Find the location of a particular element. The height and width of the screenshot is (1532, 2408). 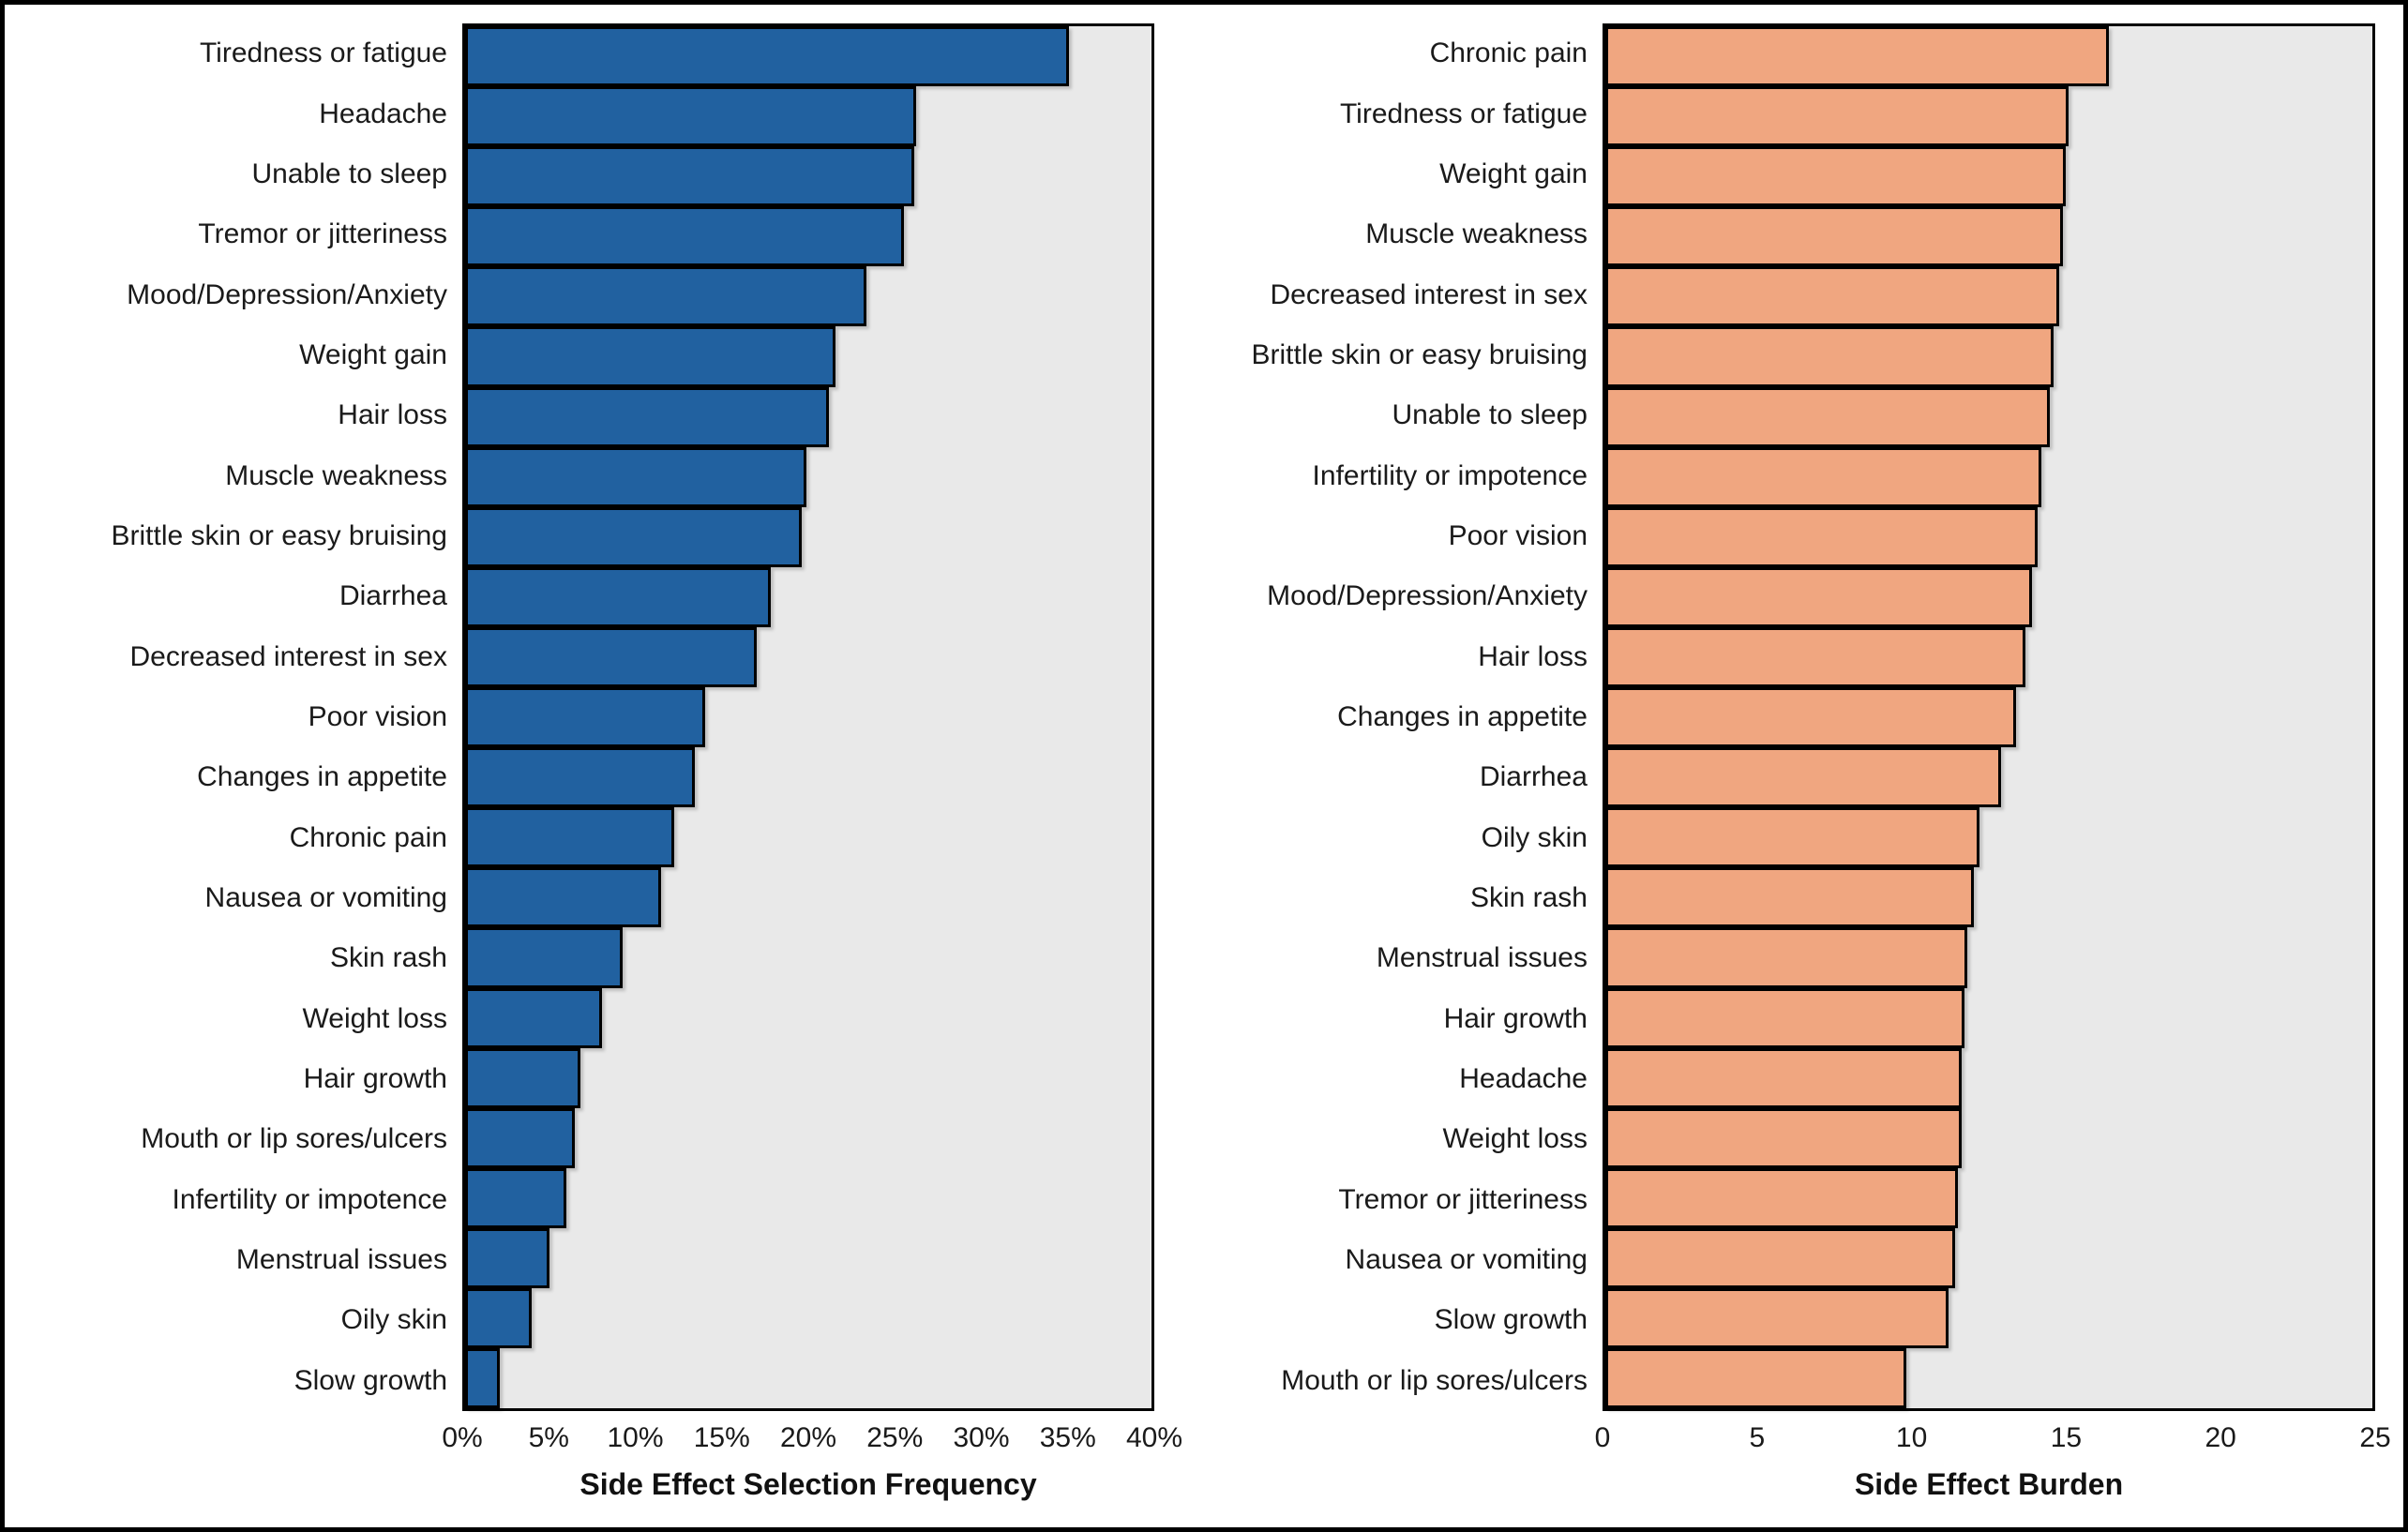

x-tick-label: 25 is located at coordinates (2375, 1438).